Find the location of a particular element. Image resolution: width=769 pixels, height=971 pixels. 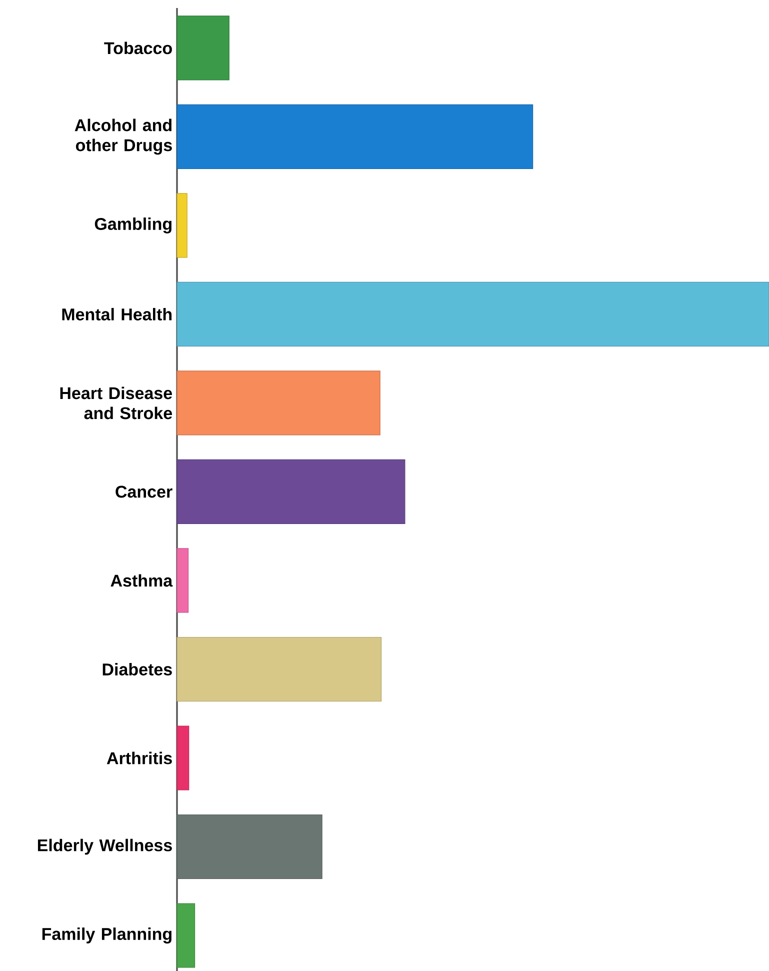

y-tick-label: Gambling is located at coordinates (133, 225).